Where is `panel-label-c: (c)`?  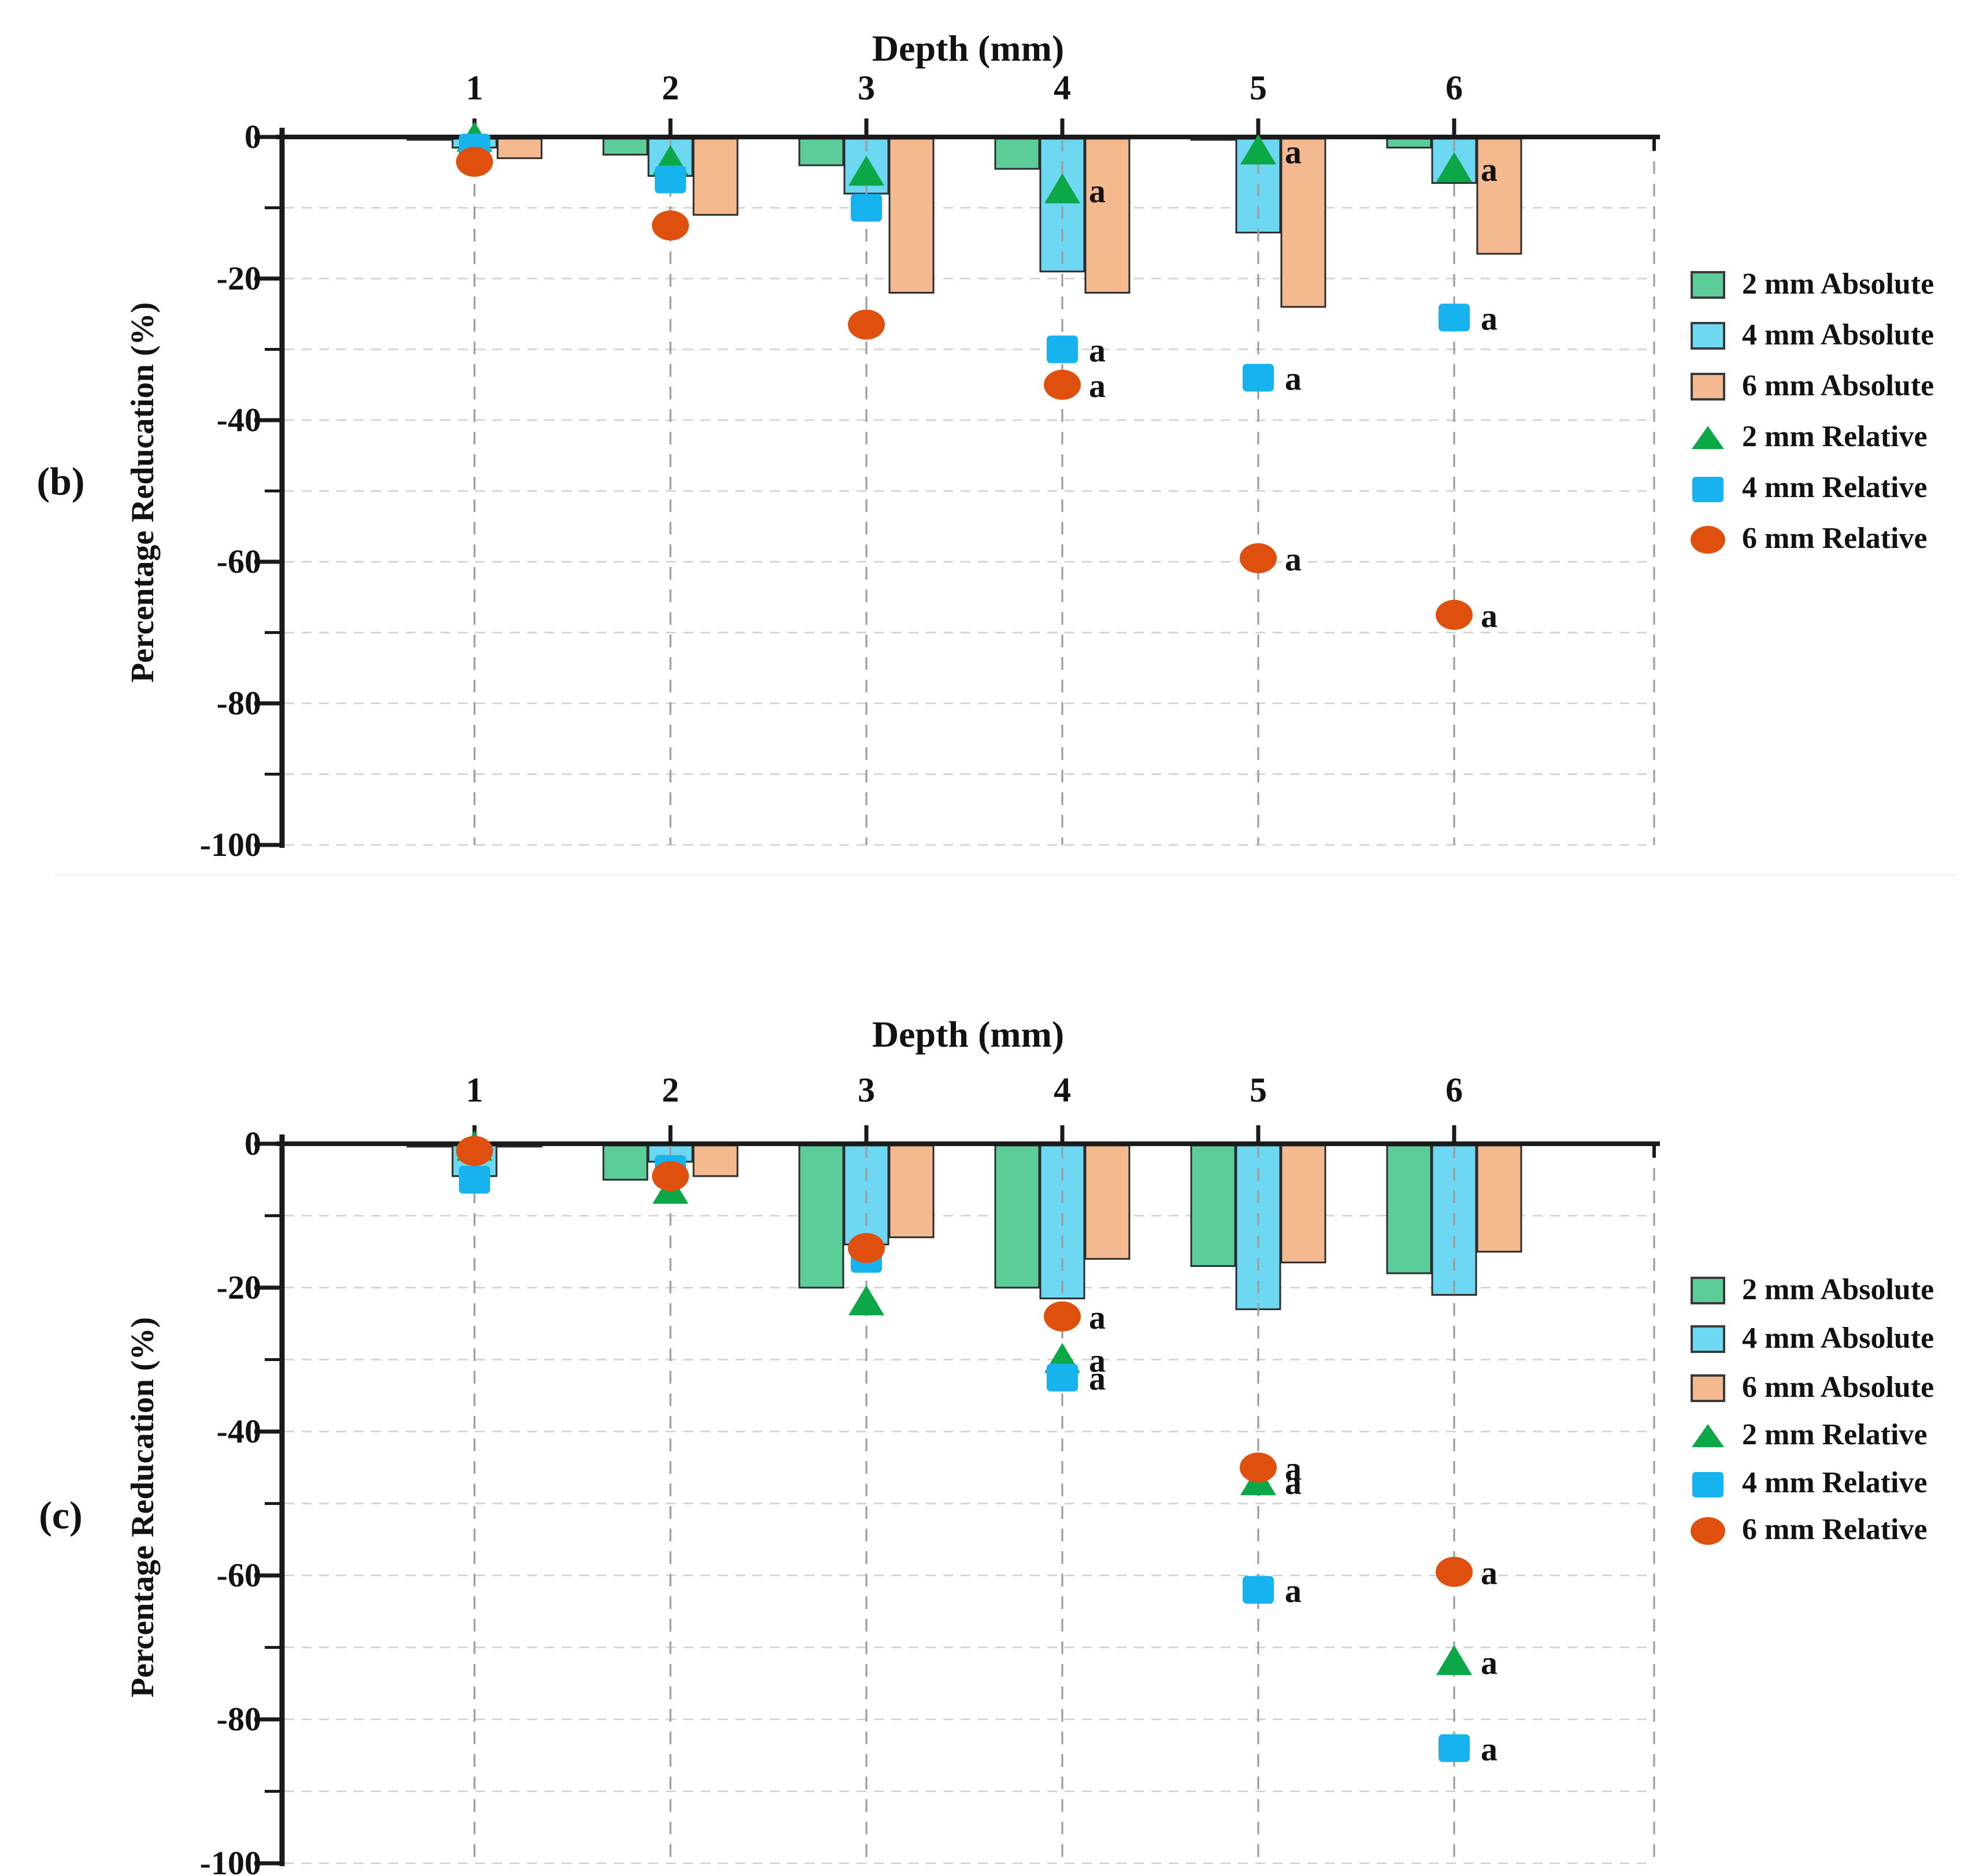
panel-label-c: (c) is located at coordinates (61, 1515).